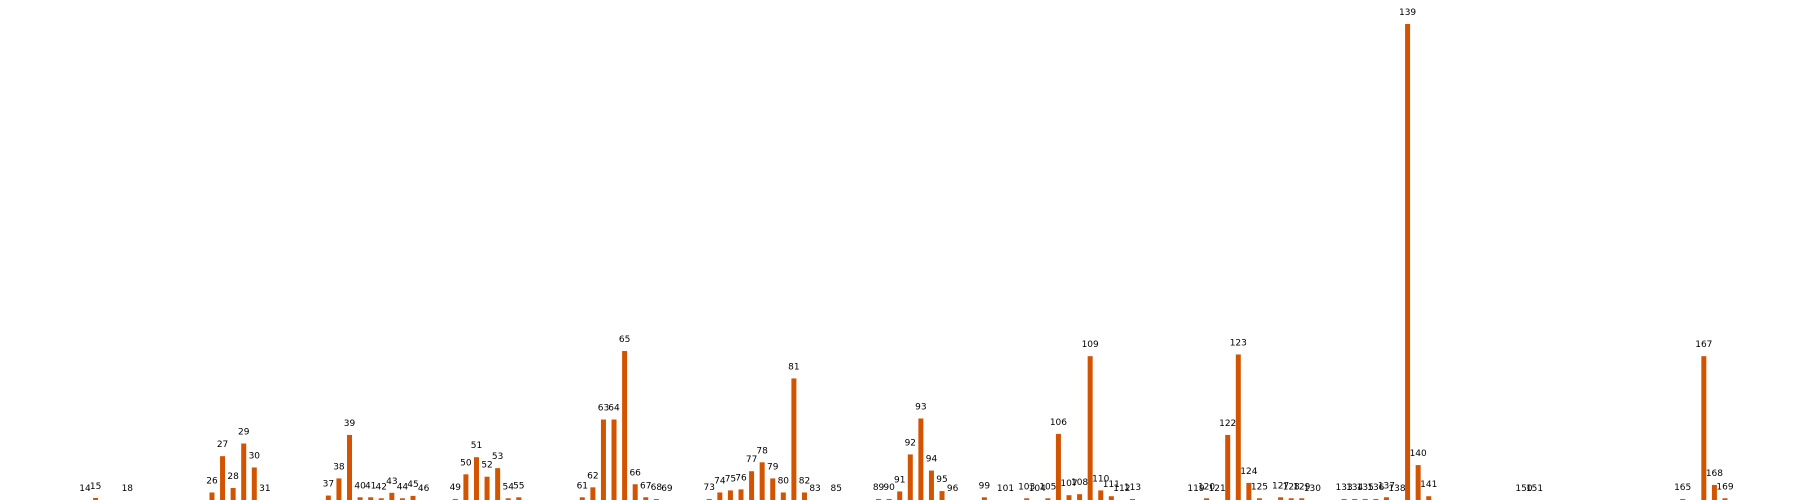 This screenshot has width=1800, height=500. What do you see at coordinates (1375, 488) in the screenshot?
I see `bar-label-136: 136` at bounding box center [1375, 488].